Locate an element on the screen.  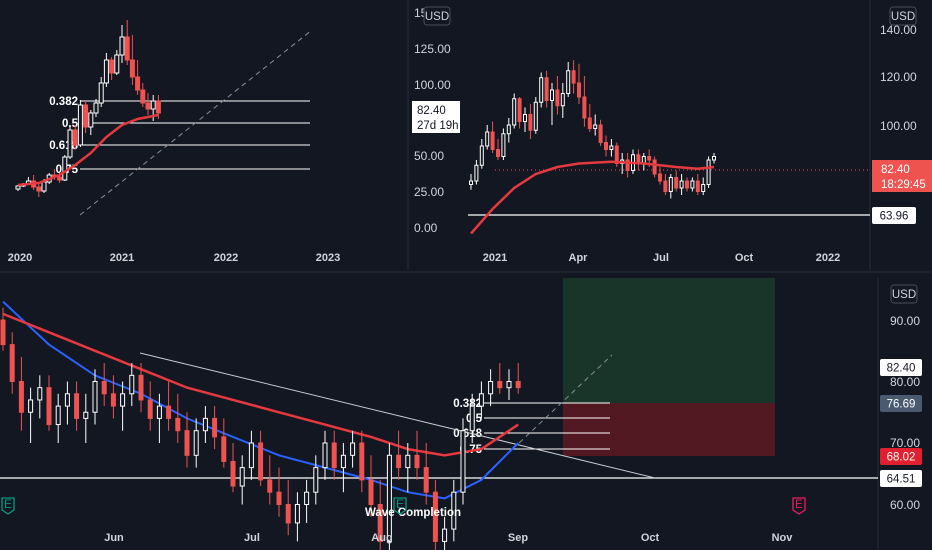
x-tick-top-right-Oct: Oct is located at coordinates (744, 258).